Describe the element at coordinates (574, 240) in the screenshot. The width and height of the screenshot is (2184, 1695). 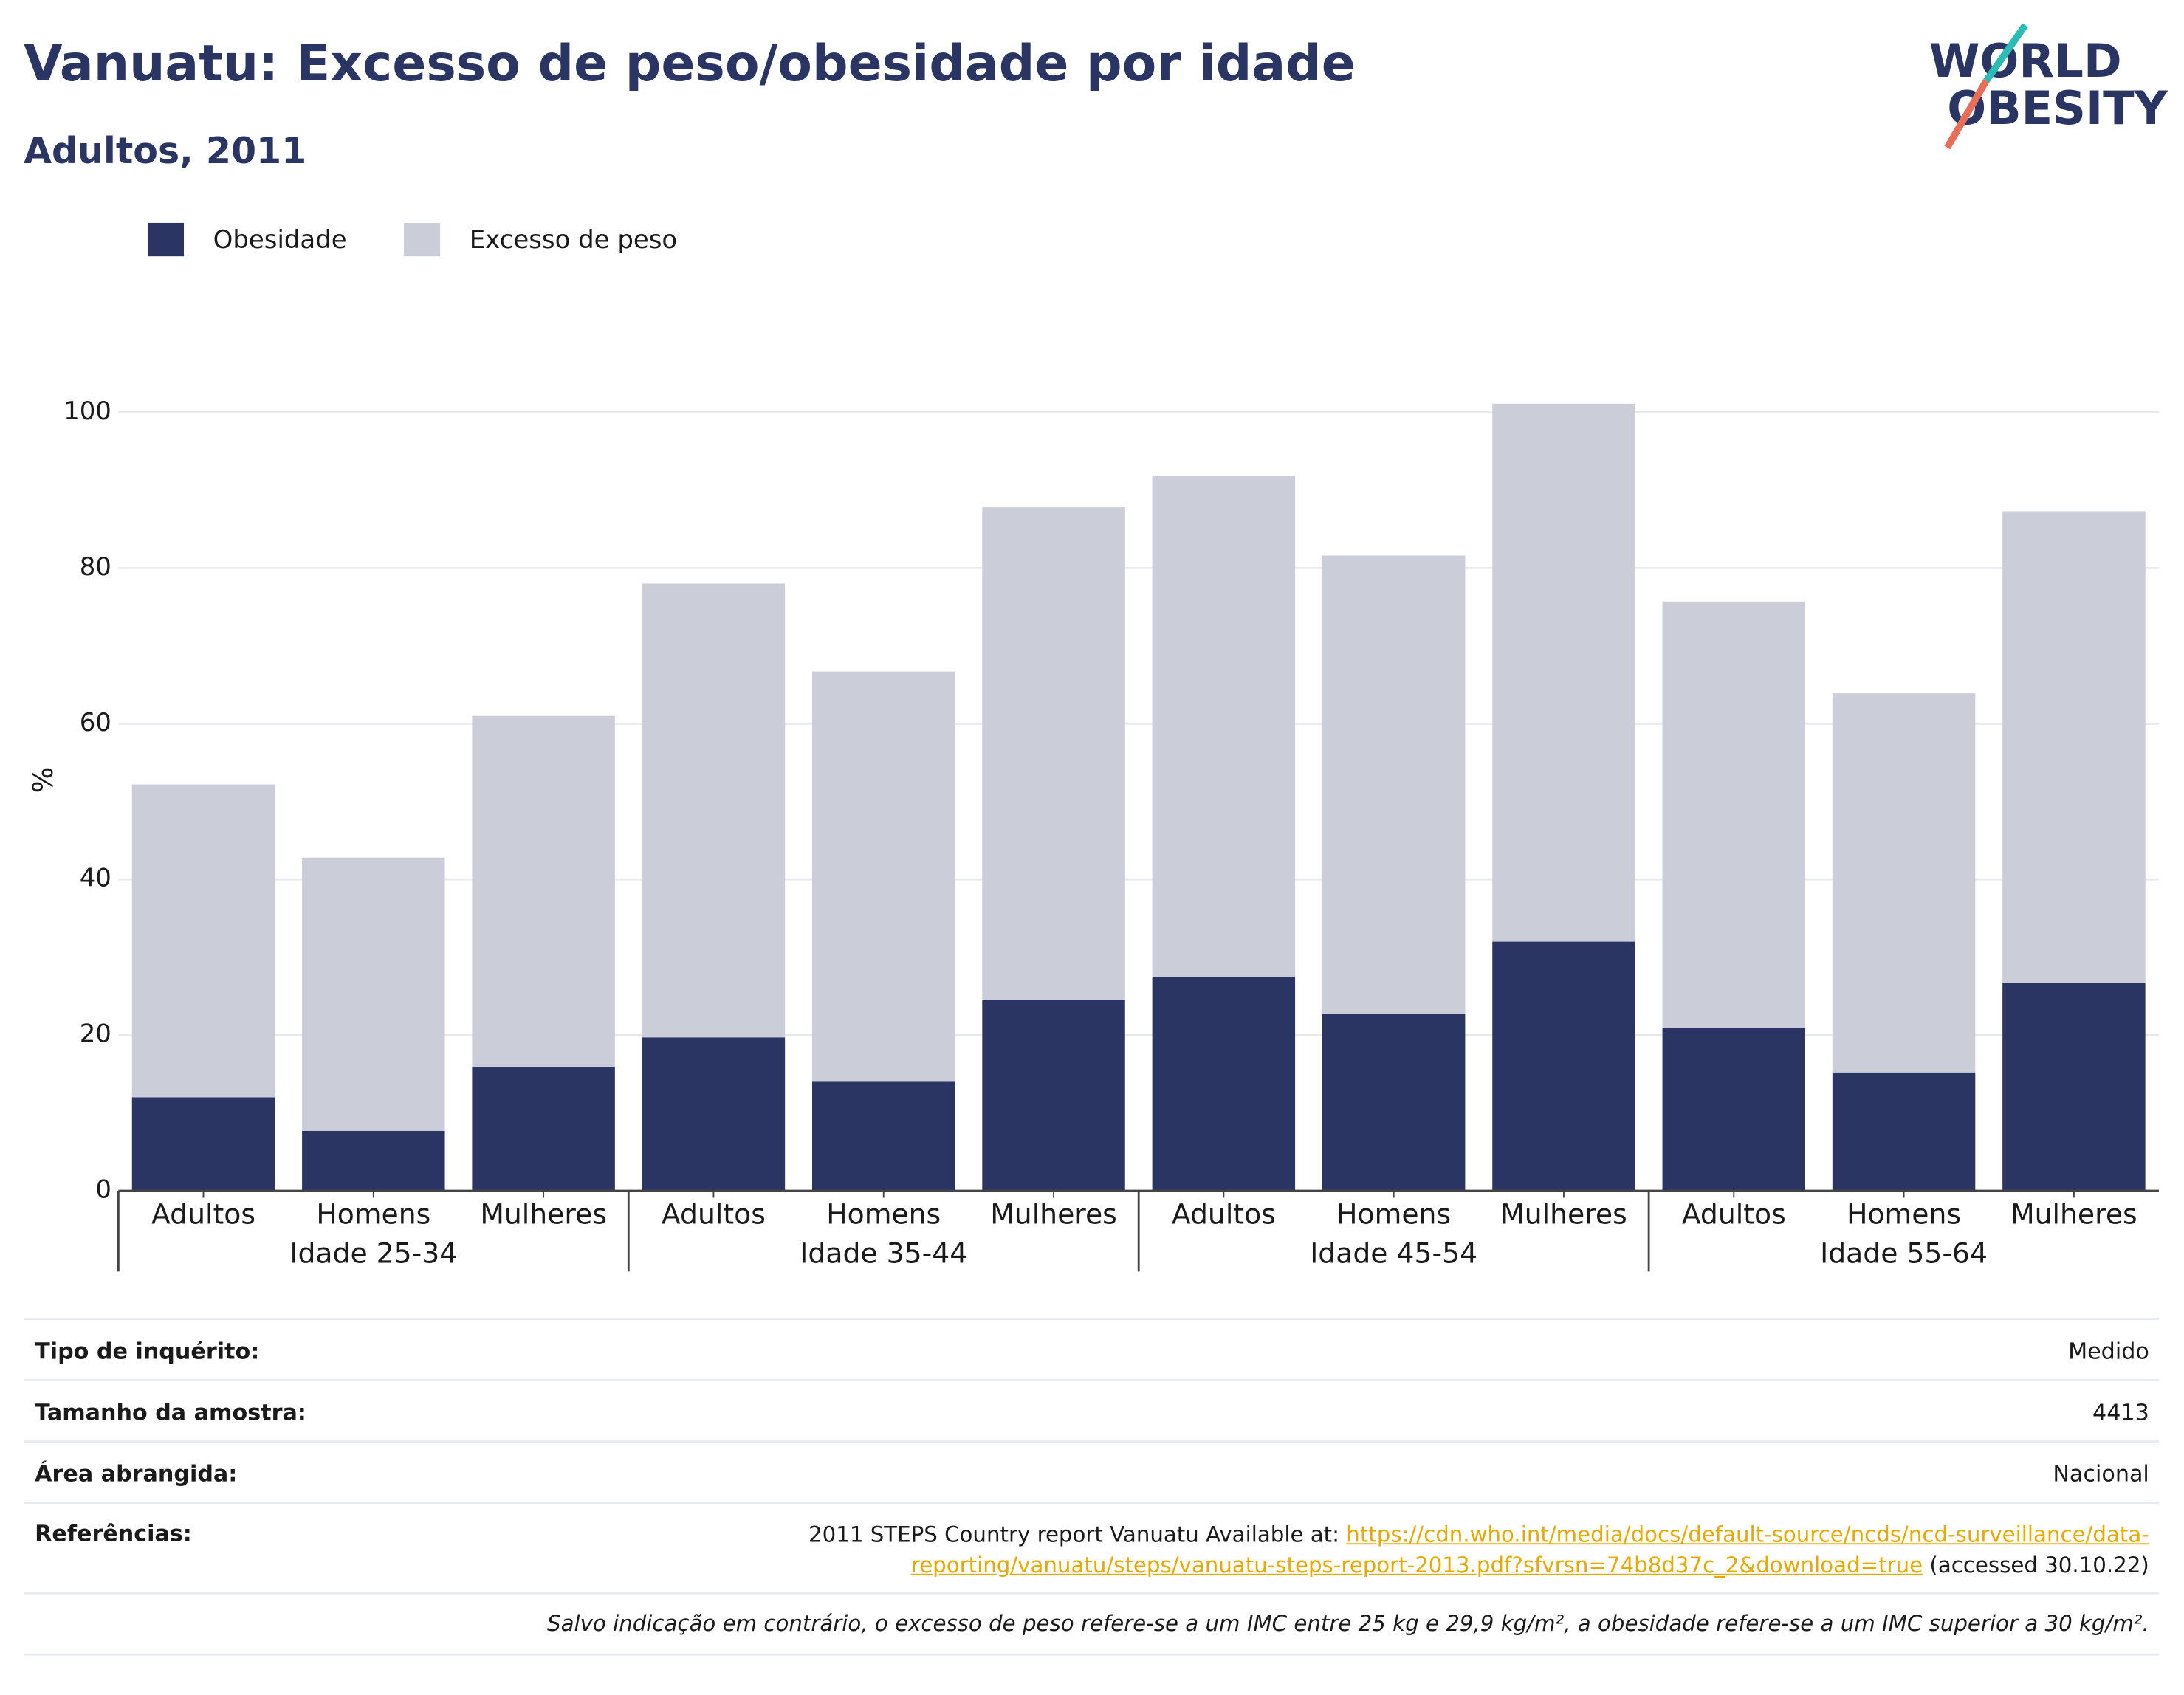
I see `legend-label: Excesso de peso` at that location.